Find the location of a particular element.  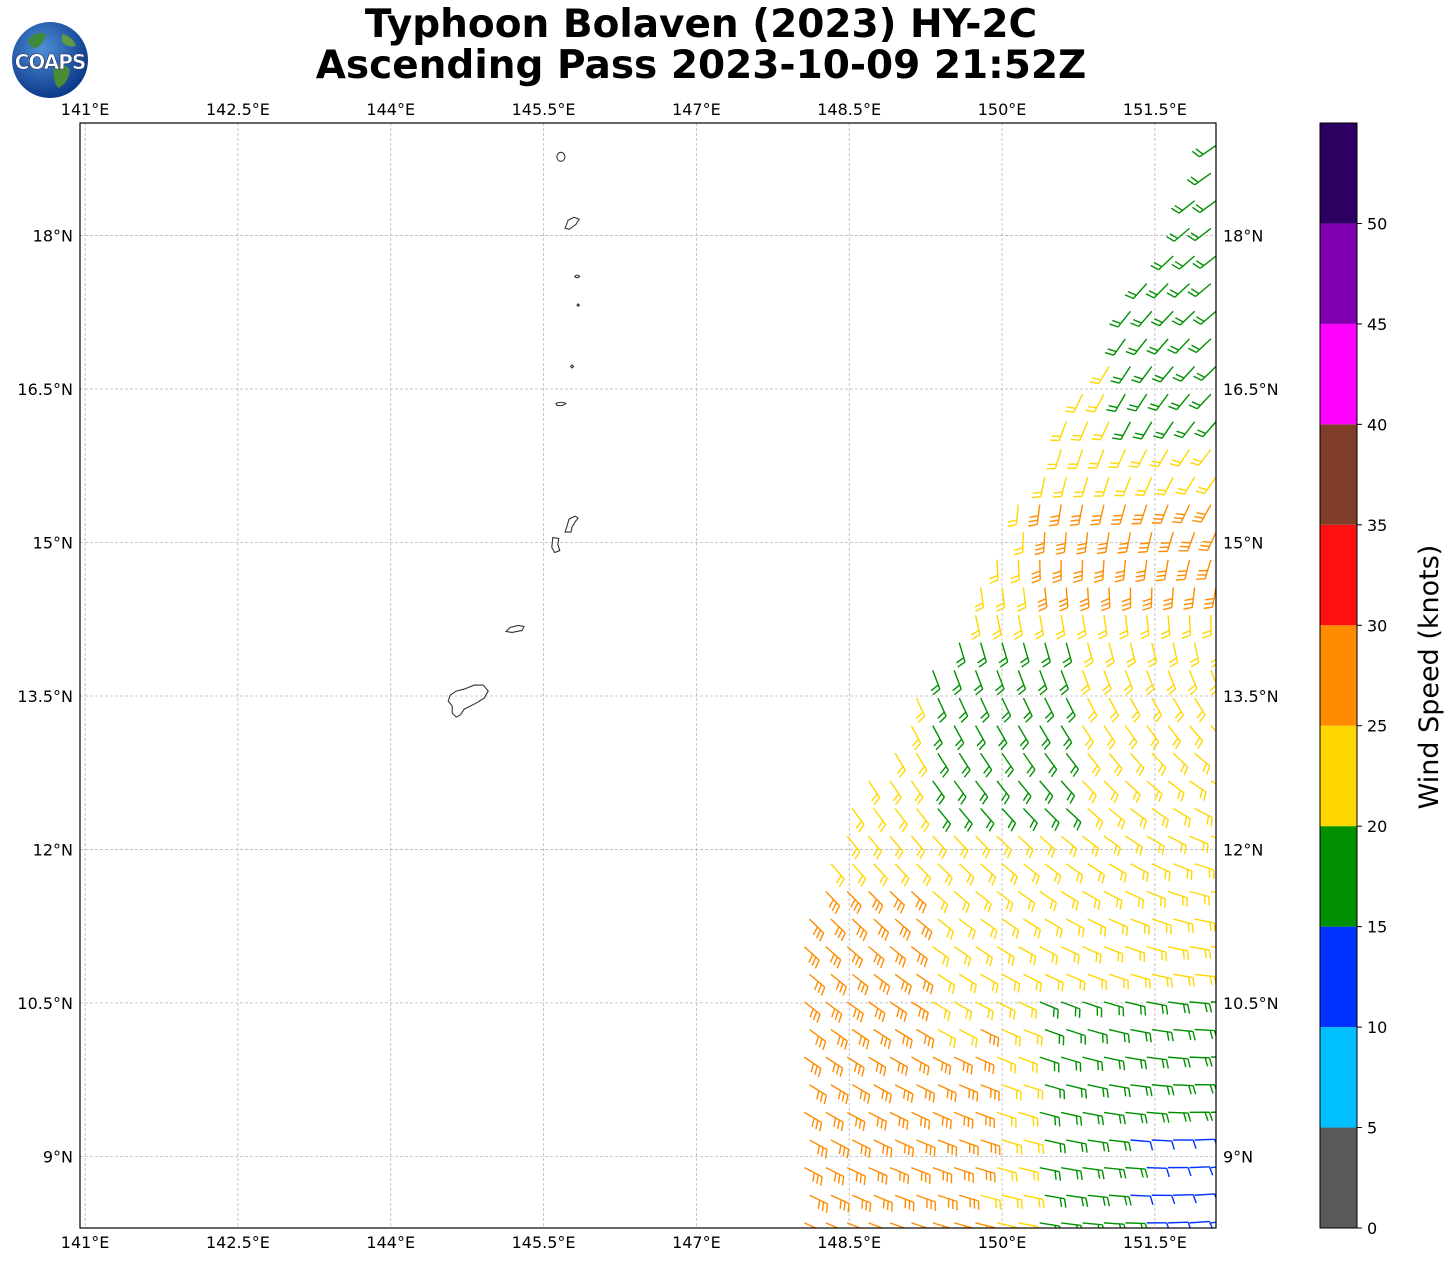

lat-tick-label-left: 18°N is located at coordinates (53, 236).